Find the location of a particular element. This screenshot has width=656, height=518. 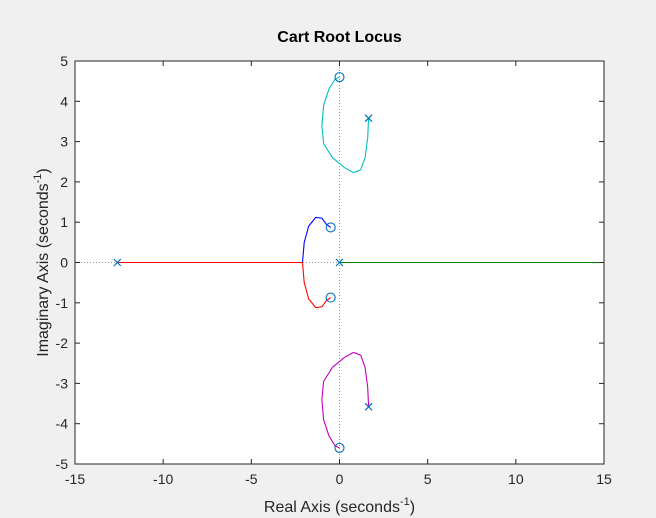

y-tick-label: -1 is located at coordinates (62, 303).